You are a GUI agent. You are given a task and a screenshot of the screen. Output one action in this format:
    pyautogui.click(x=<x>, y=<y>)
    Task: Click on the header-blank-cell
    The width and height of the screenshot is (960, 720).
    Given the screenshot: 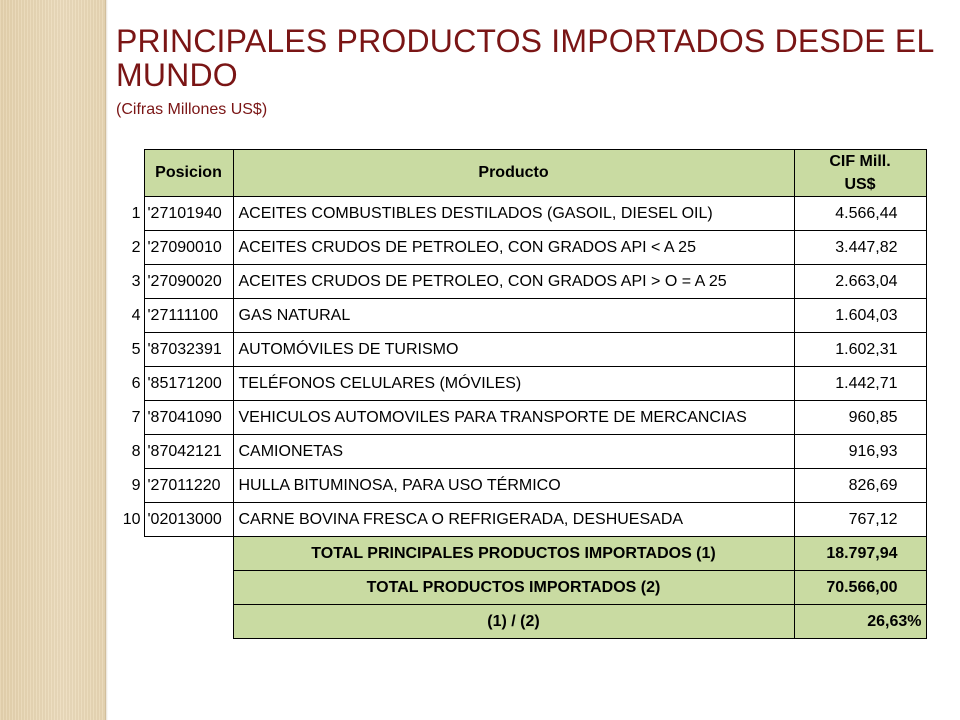 What is the action you would take?
    pyautogui.click(x=130, y=173)
    